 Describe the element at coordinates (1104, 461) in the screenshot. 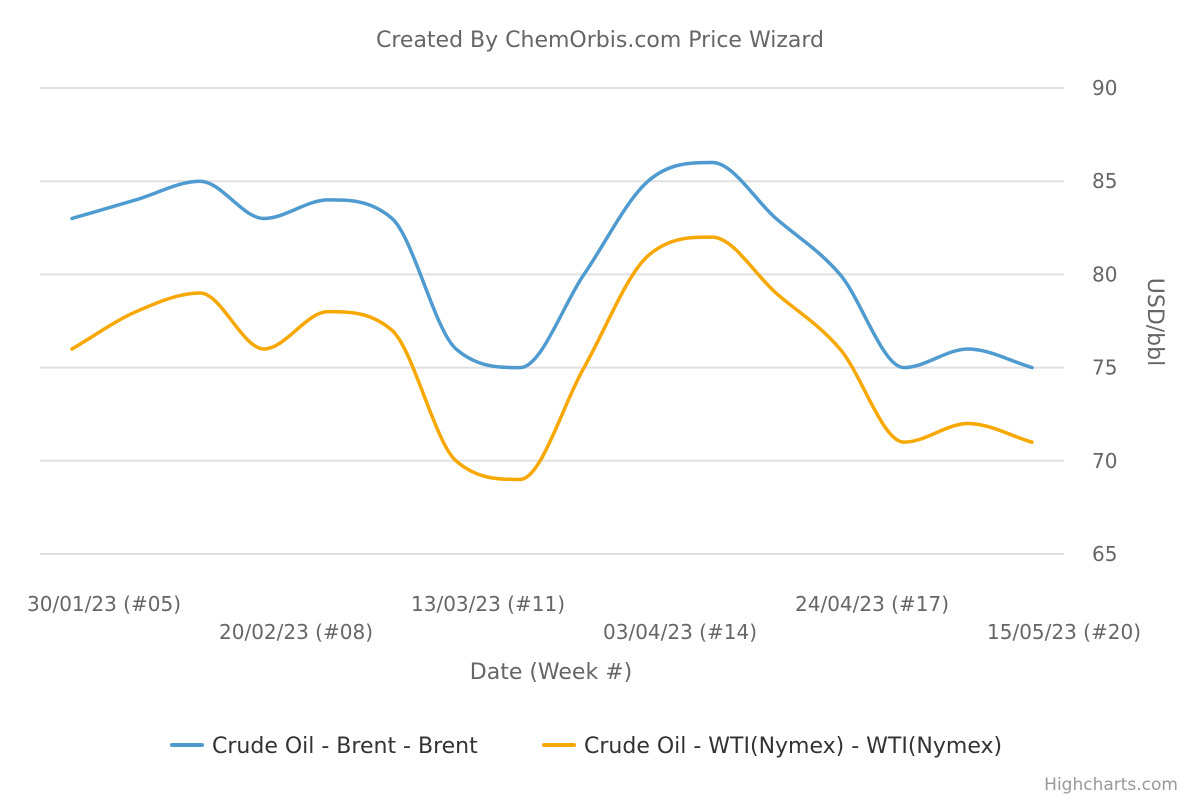

I see `y-tick-label: 70` at that location.